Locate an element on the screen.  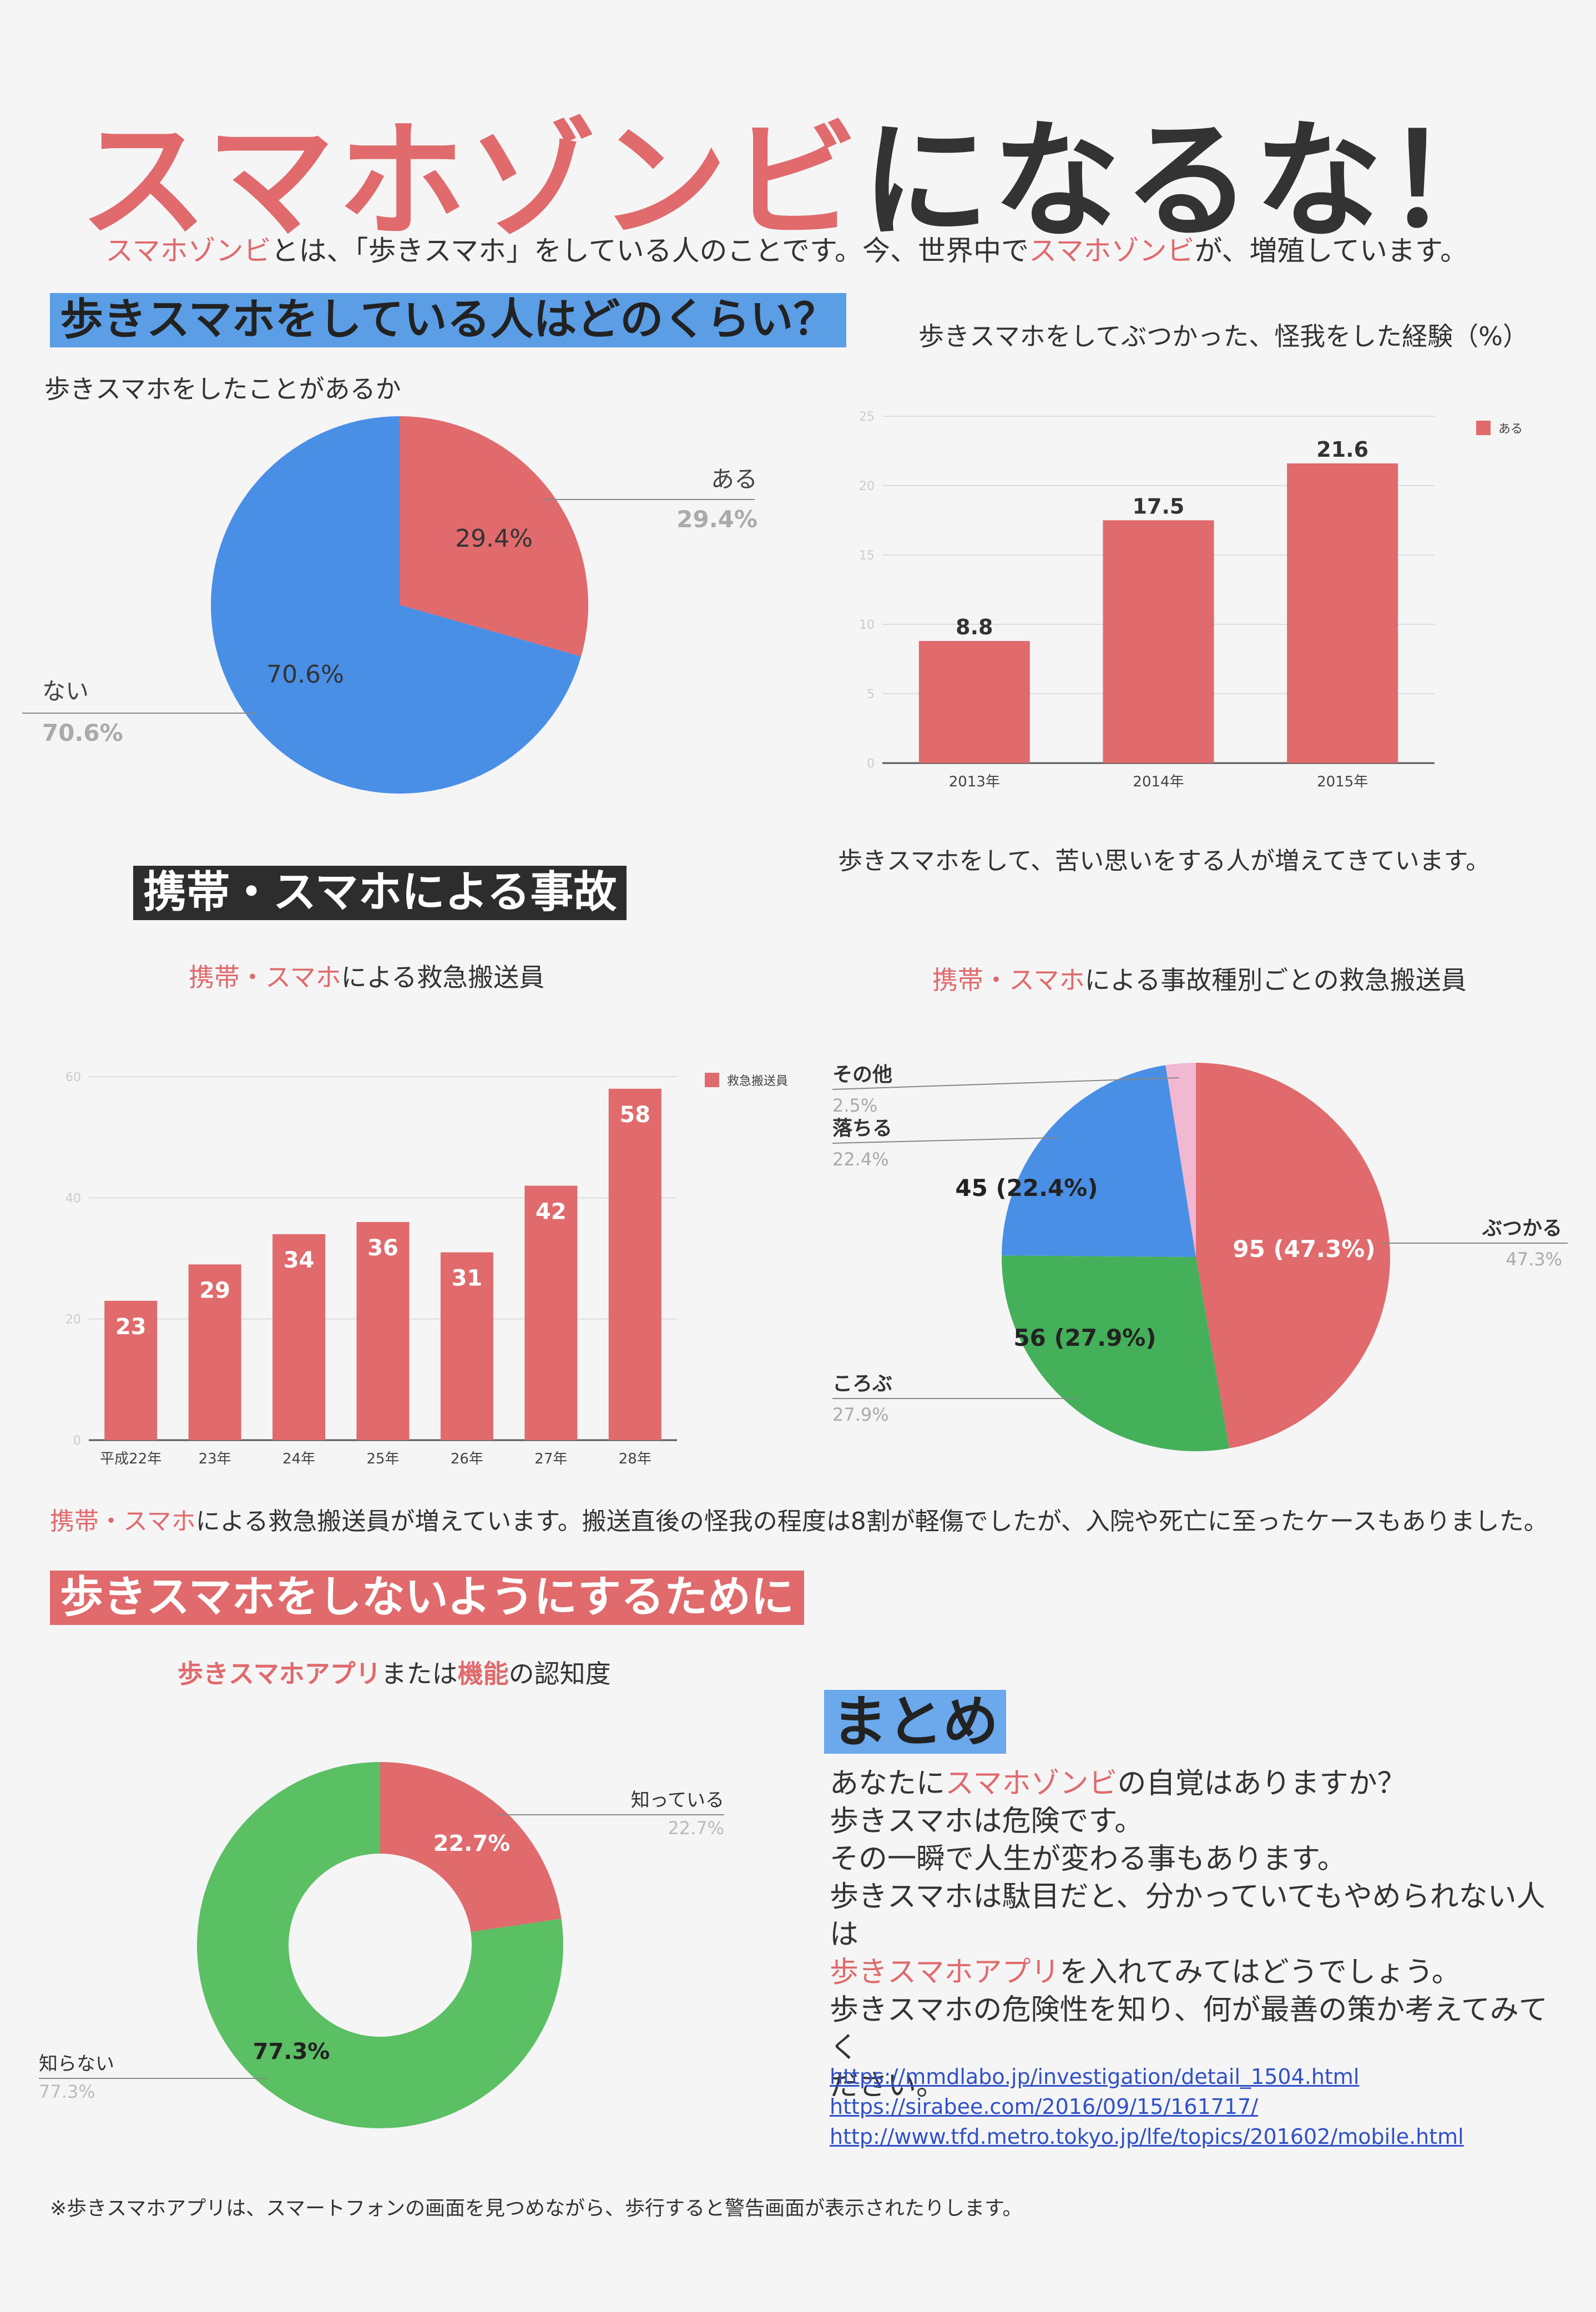
pie1-outer-name-0: ある is located at coordinates (734, 480).